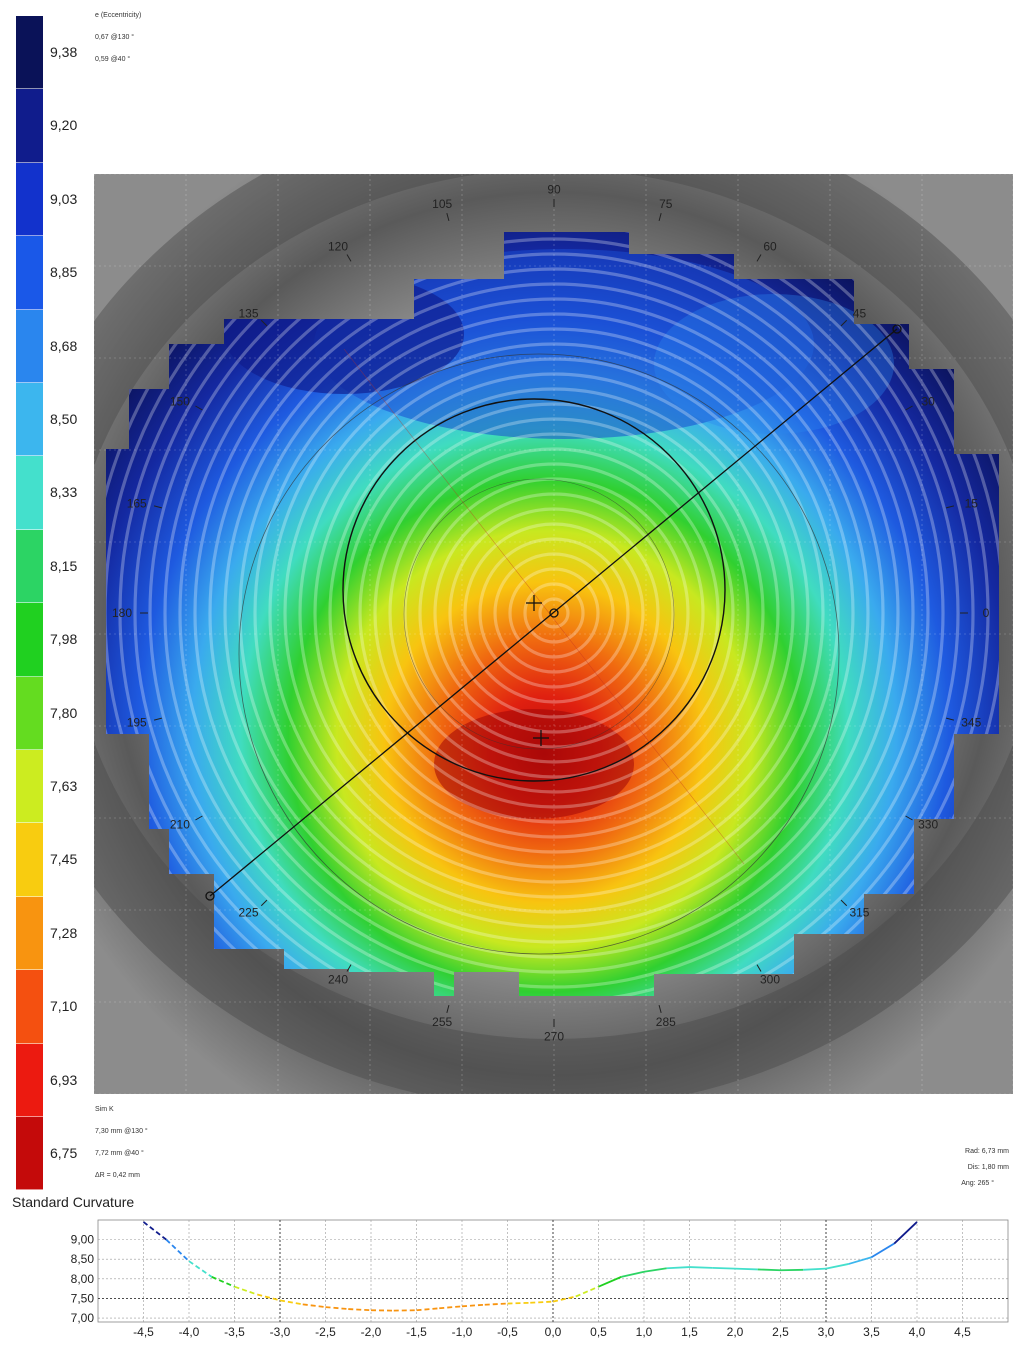 The height and width of the screenshot is (1352, 1014). What do you see at coordinates (530, 1266) in the screenshot?
I see `profile-series` at bounding box center [530, 1266].